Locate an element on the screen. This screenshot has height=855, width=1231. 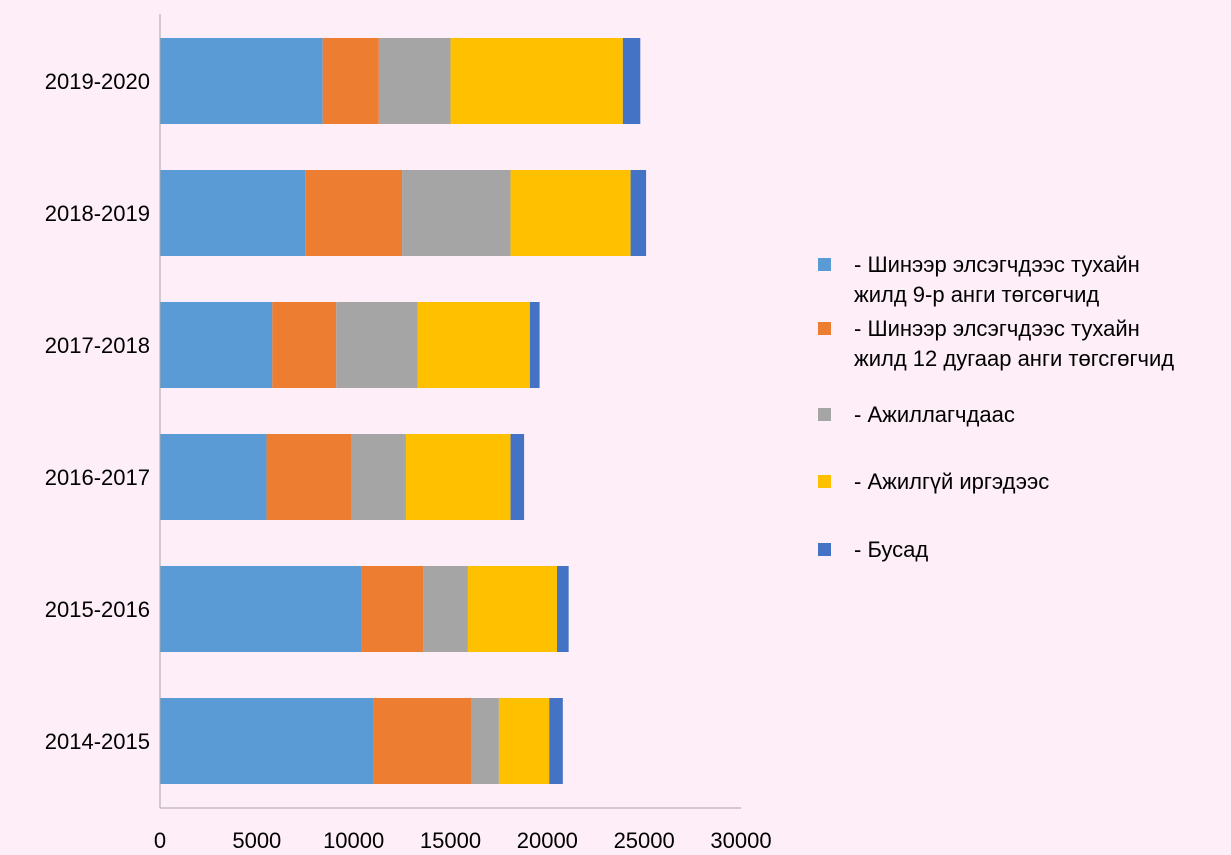
y-tick-label: 2017-2018 is located at coordinates (97, 345).